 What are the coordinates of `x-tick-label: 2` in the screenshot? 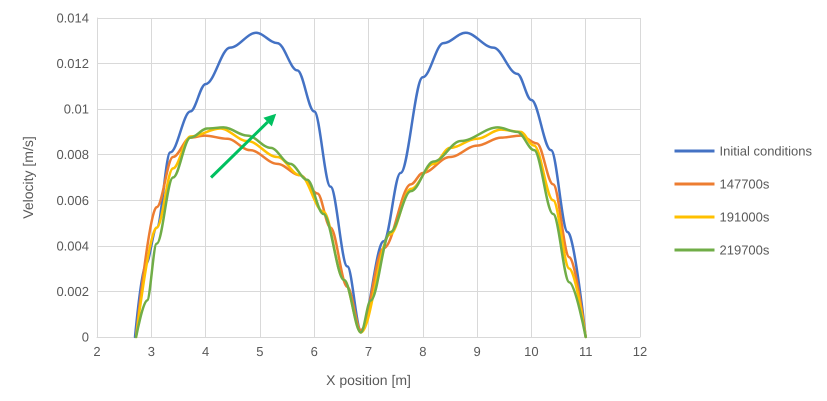 It's located at (97, 351).